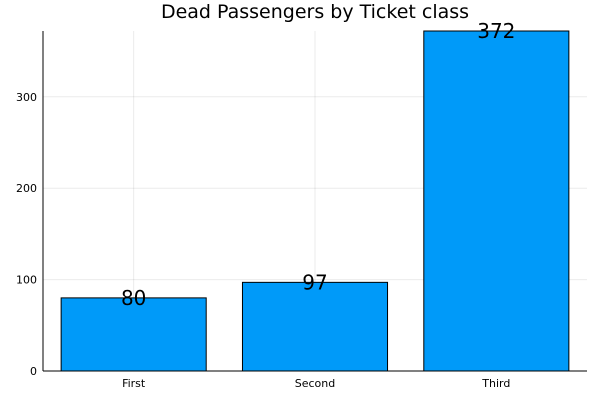  What do you see at coordinates (133, 298) in the screenshot?
I see `data-label: 80` at bounding box center [133, 298].